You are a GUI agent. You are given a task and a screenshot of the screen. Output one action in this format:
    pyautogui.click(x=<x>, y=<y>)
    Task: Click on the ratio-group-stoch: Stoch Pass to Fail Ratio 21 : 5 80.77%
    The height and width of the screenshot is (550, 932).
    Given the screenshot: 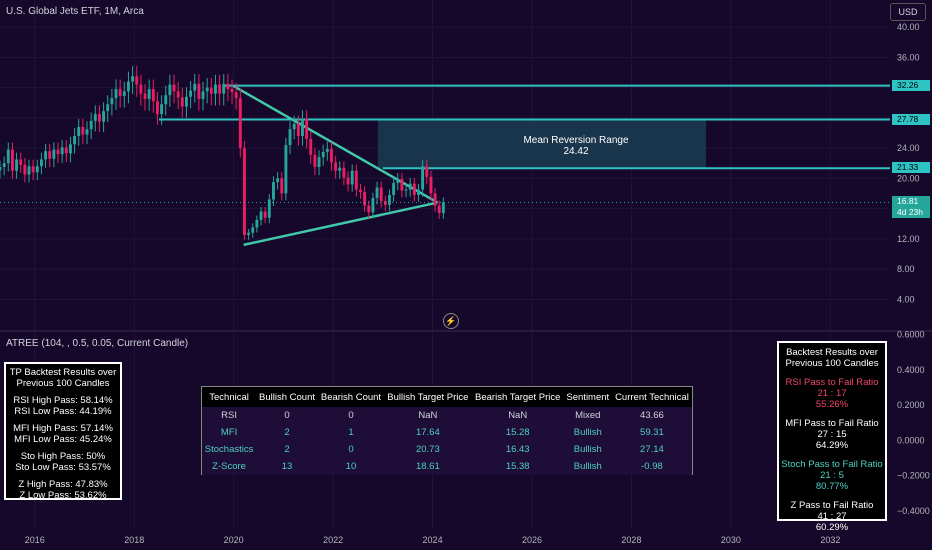 What is the action you would take?
    pyautogui.click(x=832, y=475)
    